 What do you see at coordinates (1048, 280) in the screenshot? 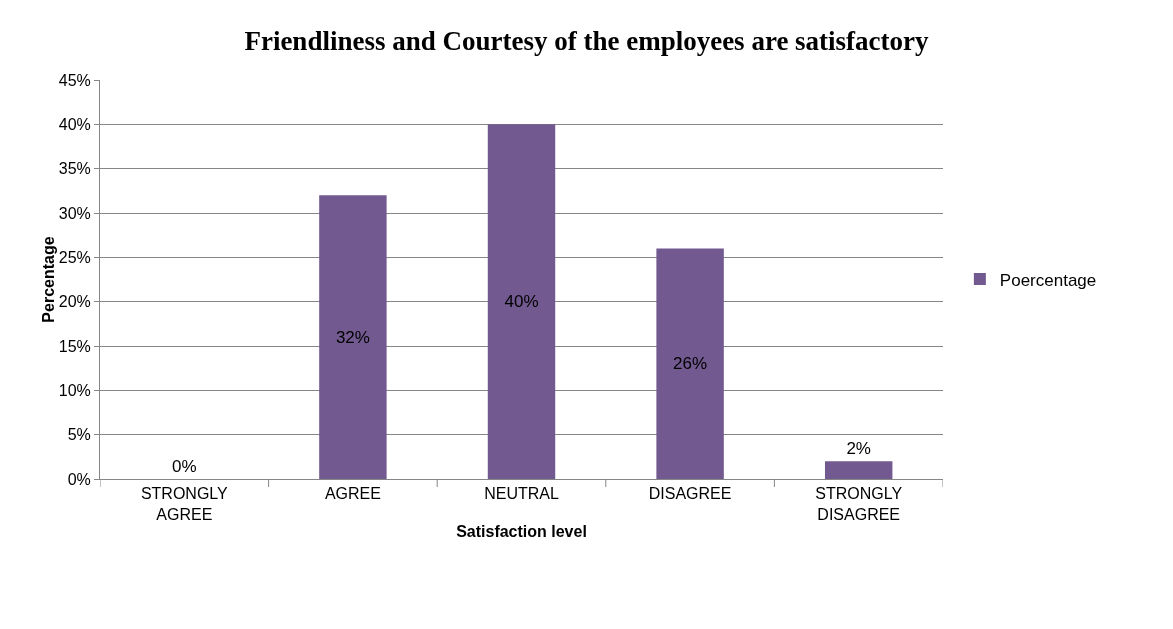
I see `legend-label: Poercentage` at bounding box center [1048, 280].